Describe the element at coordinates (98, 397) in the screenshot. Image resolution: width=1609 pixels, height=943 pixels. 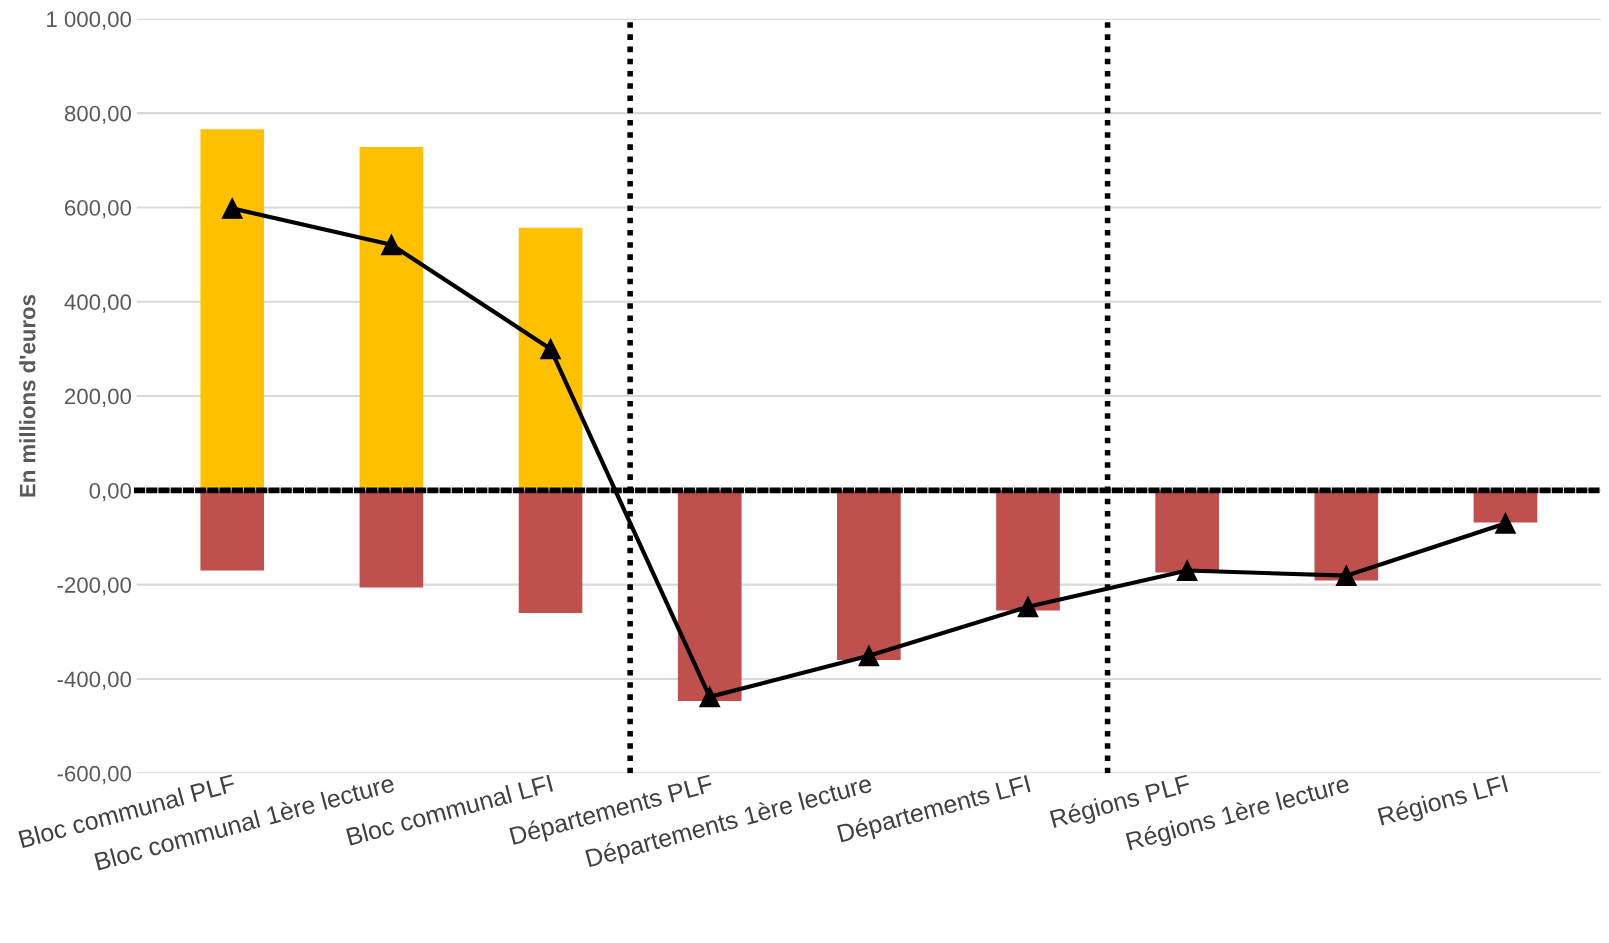
I see `y-tick-label: 200,00` at that location.